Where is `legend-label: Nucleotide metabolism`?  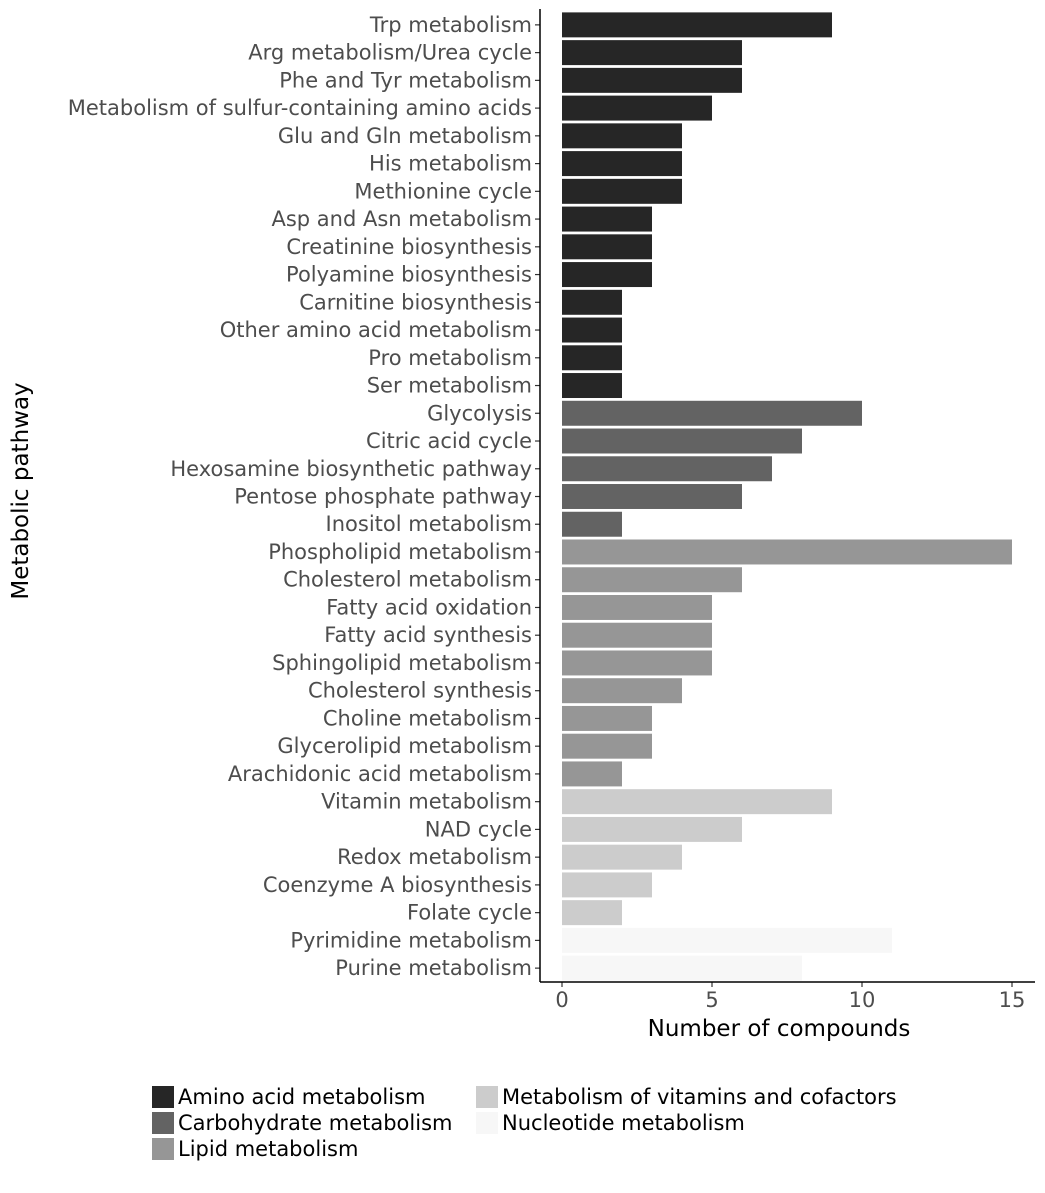
legend-label: Nucleotide metabolism is located at coordinates (623, 1123).